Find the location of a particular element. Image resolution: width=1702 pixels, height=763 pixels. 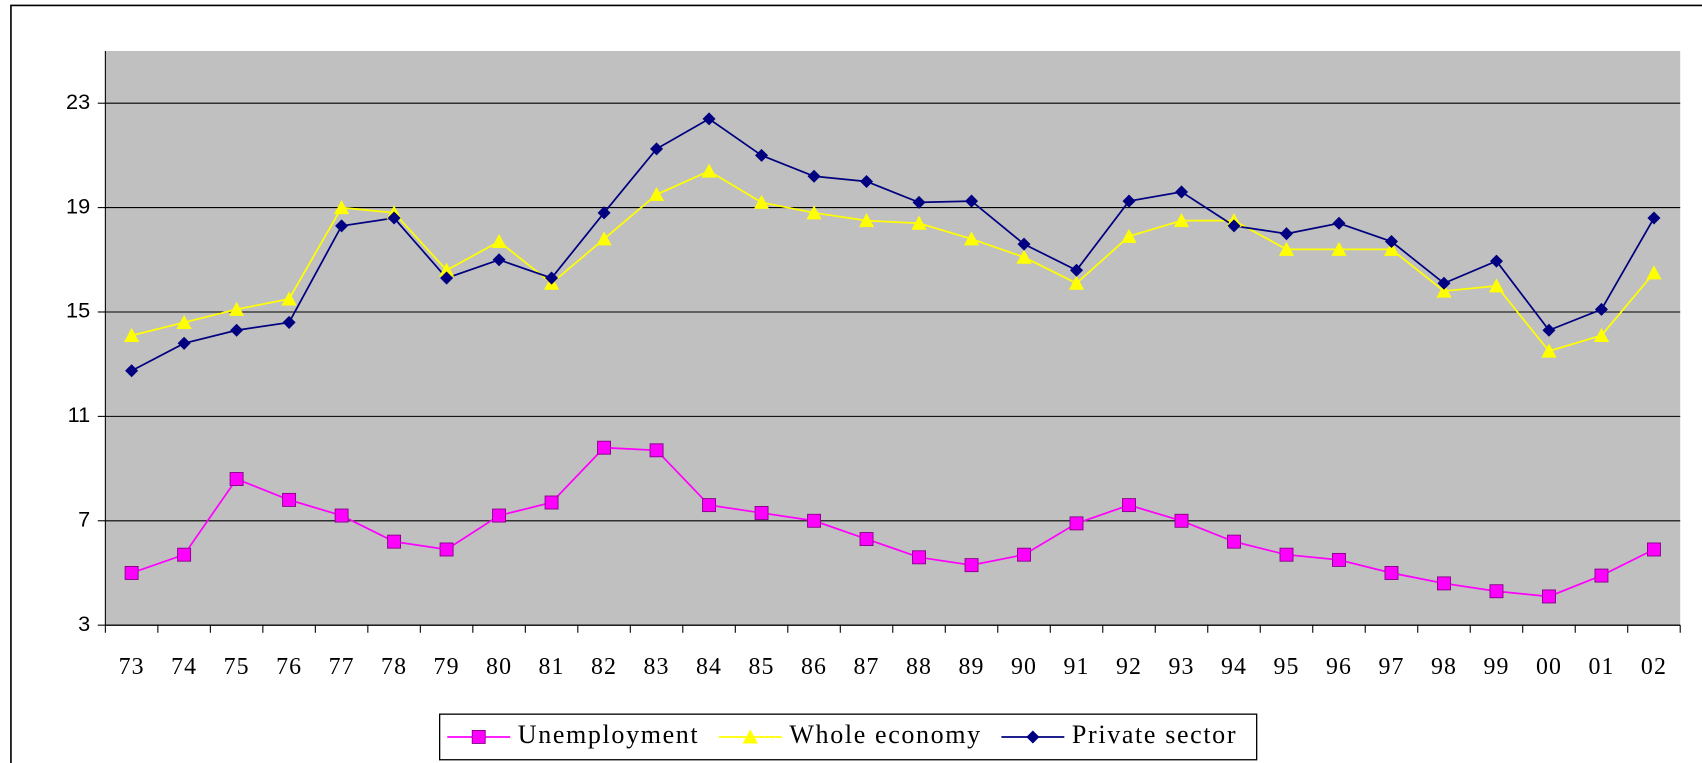

x-tick-label: 97 is located at coordinates (1391, 667).